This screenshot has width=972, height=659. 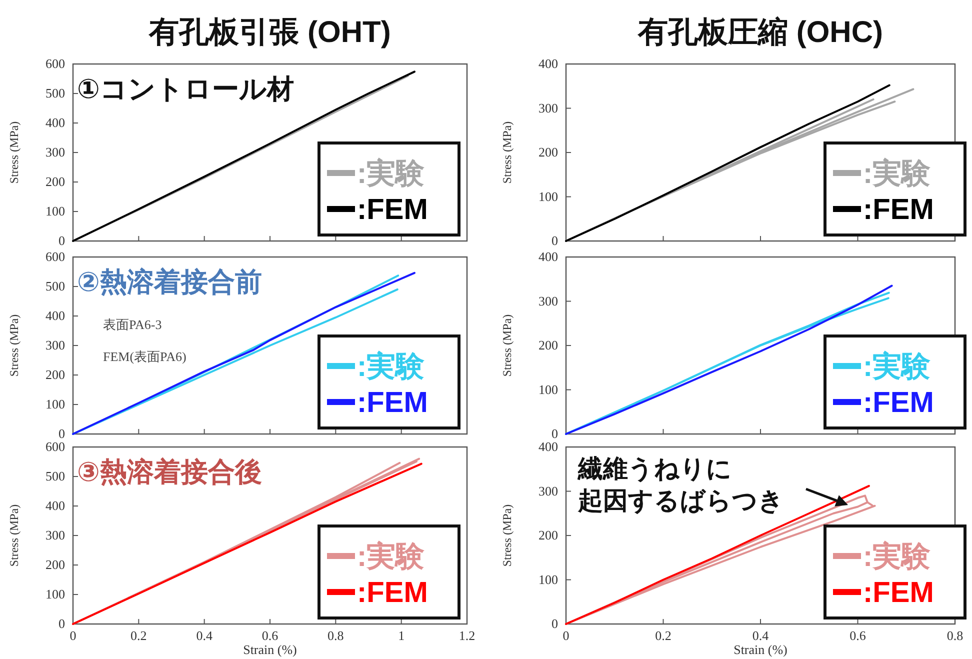 What do you see at coordinates (401, 635) in the screenshot?
I see `x-tick-label: 1` at bounding box center [401, 635].